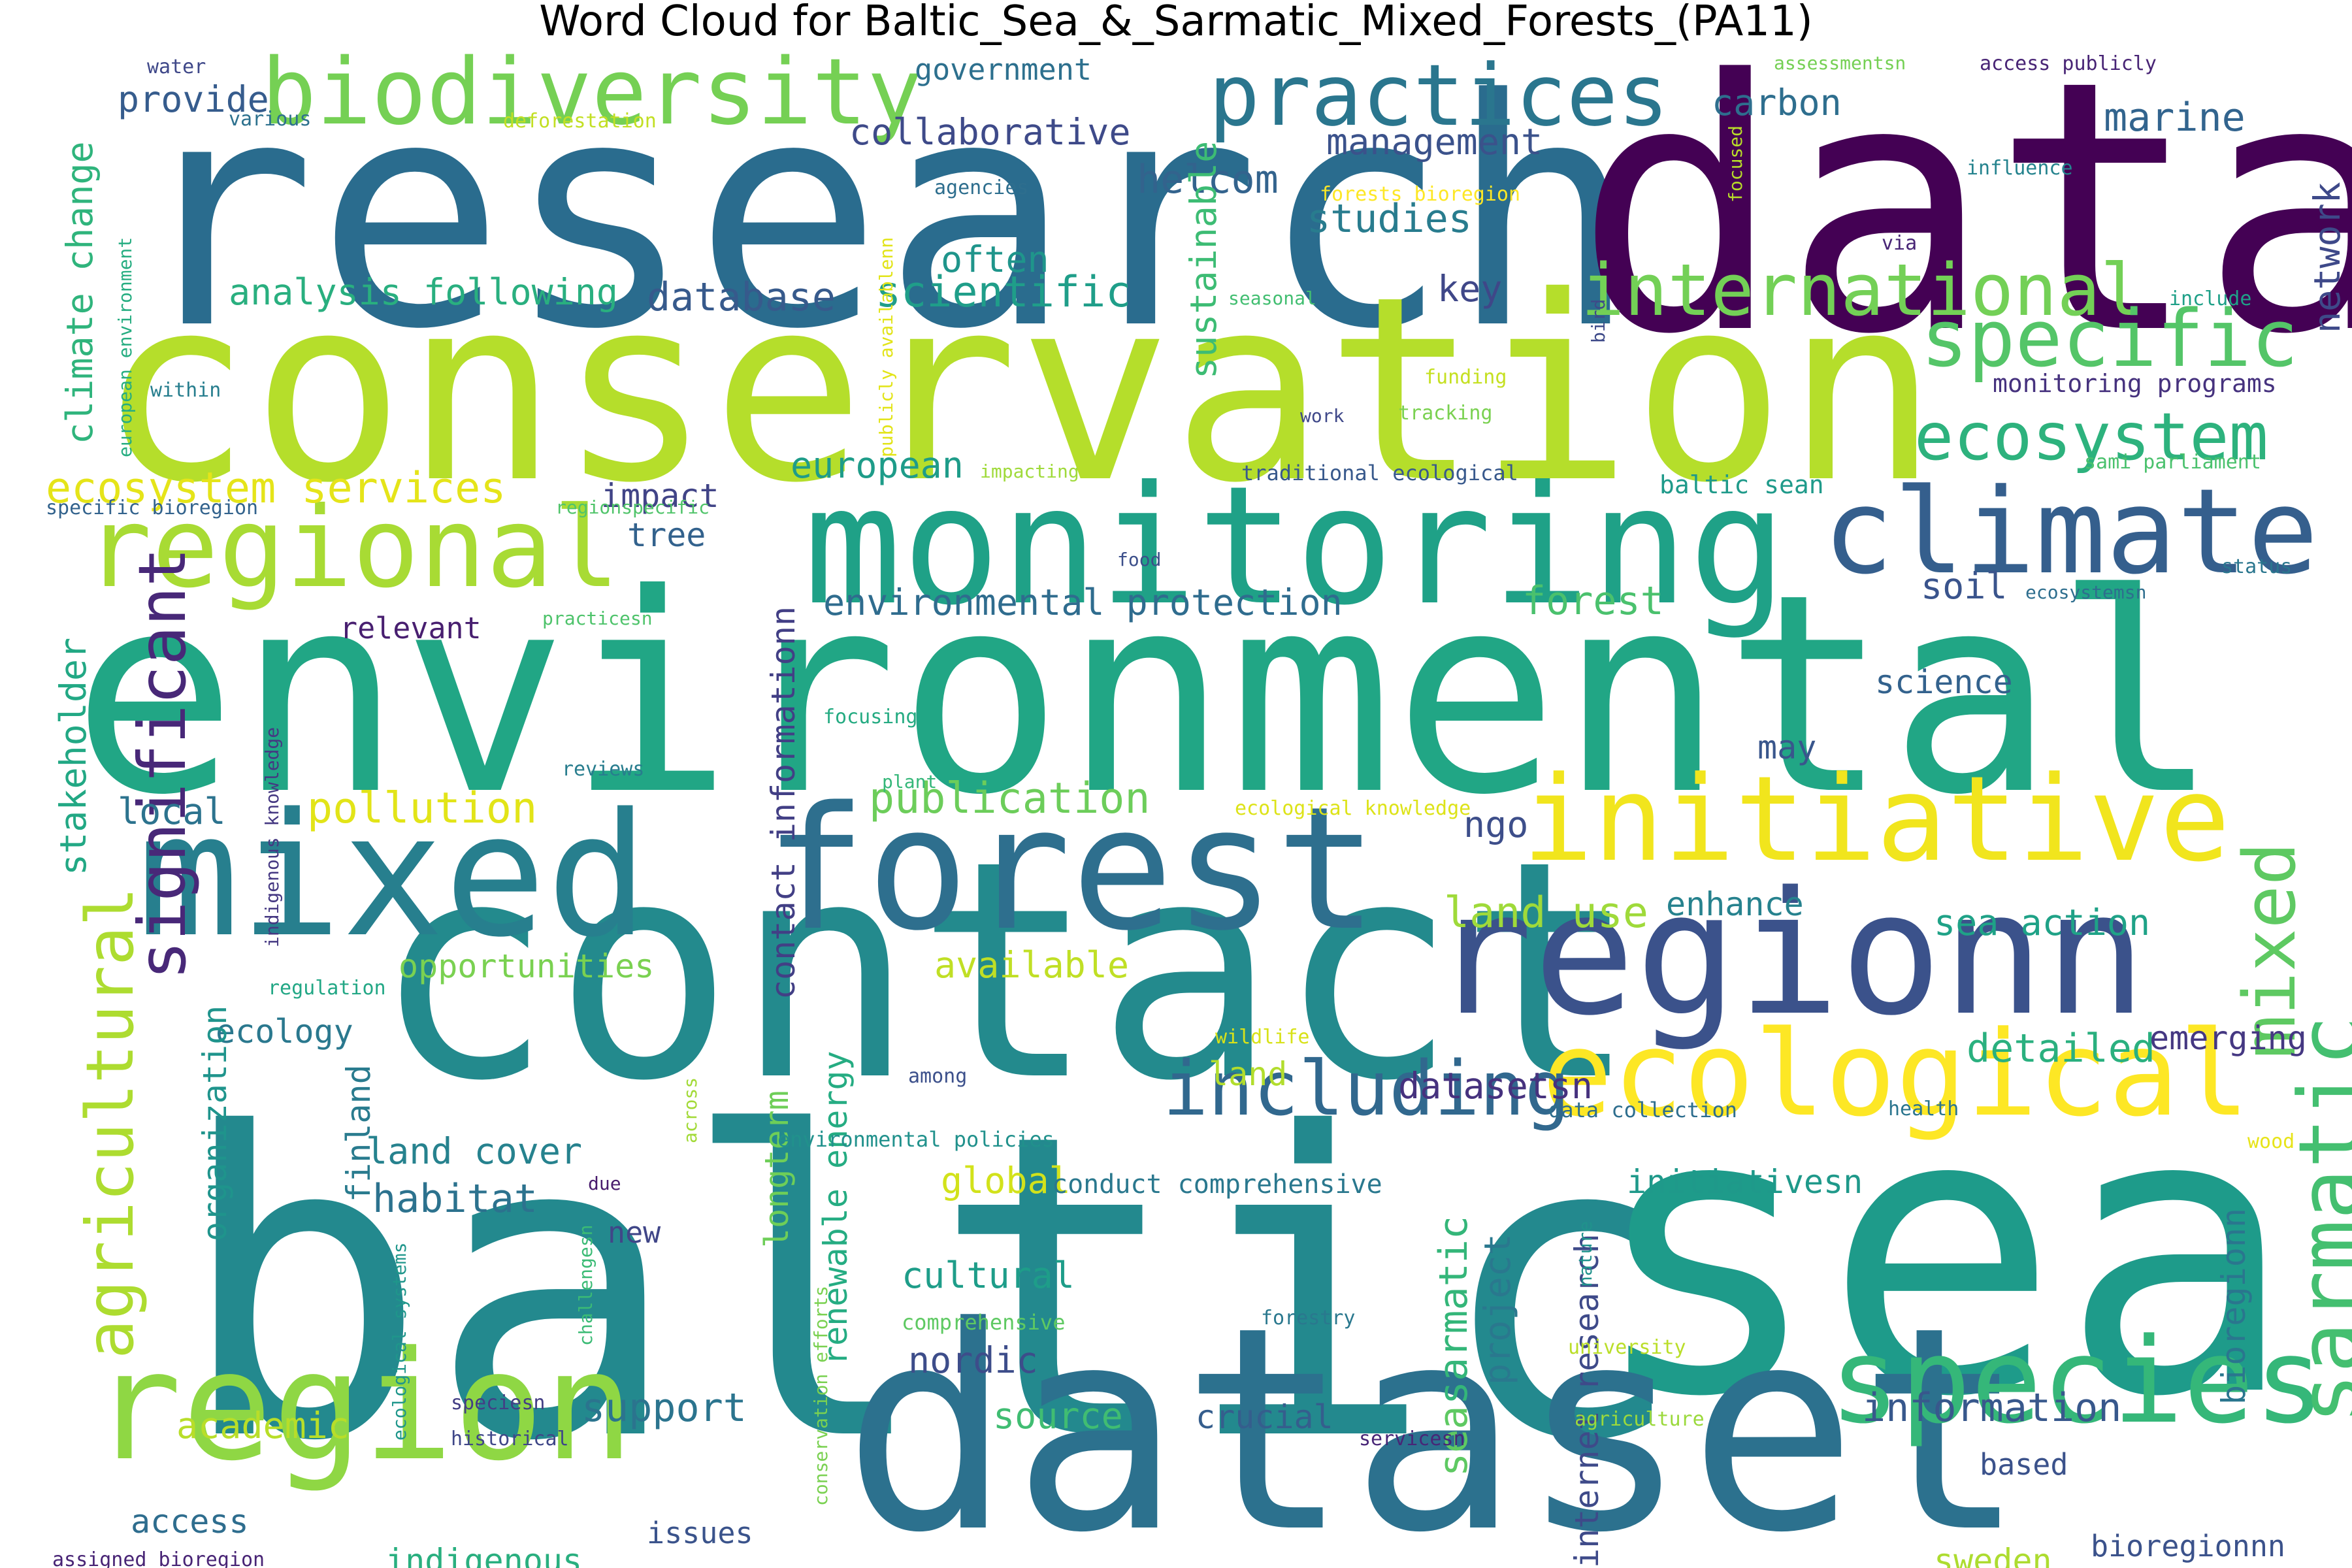 The height and width of the screenshot is (1568, 2352). Describe the element at coordinates (915, 1139) in the screenshot. I see `cloud-word: environmental policies` at that location.